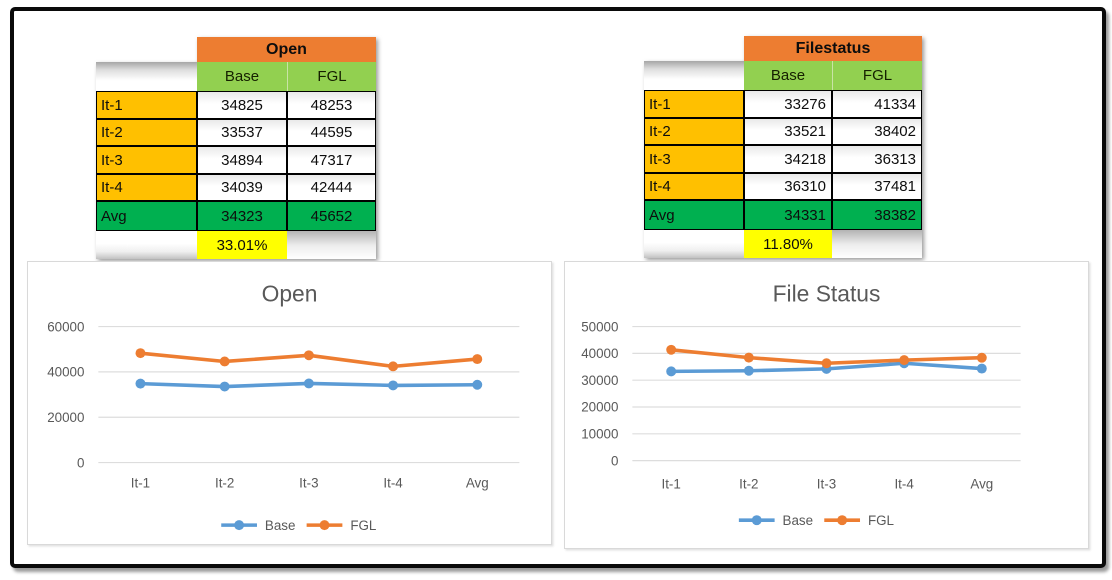 The height and width of the screenshot is (580, 1112). I want to click on y-tick-label: 50000, so click(599, 326).